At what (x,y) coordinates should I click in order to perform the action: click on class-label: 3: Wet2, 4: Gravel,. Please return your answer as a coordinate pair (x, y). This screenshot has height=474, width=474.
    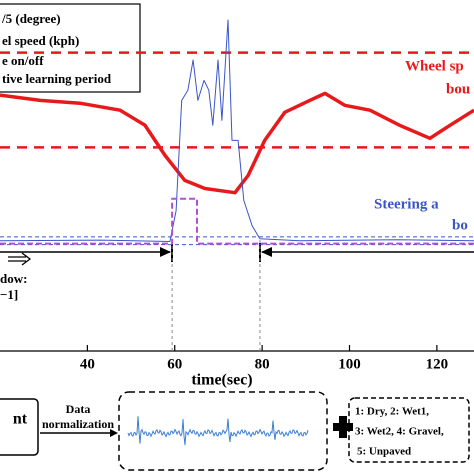
    Looking at the image, I should click on (399, 432).